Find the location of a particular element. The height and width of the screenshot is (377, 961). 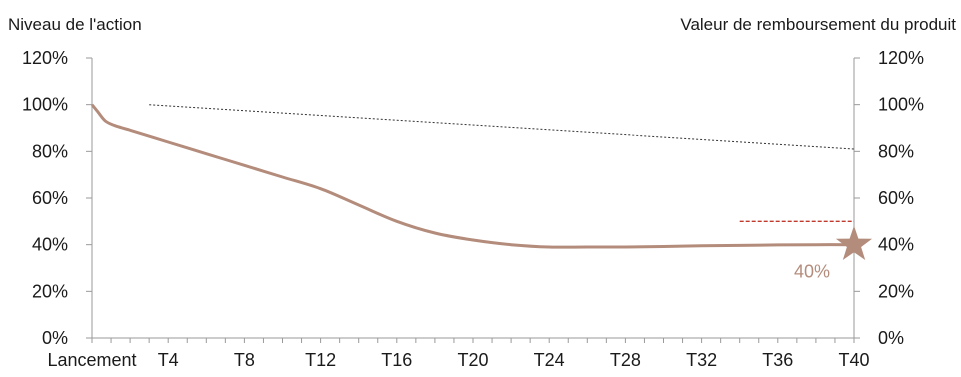

x-tick-label: T32 is located at coordinates (701, 360).